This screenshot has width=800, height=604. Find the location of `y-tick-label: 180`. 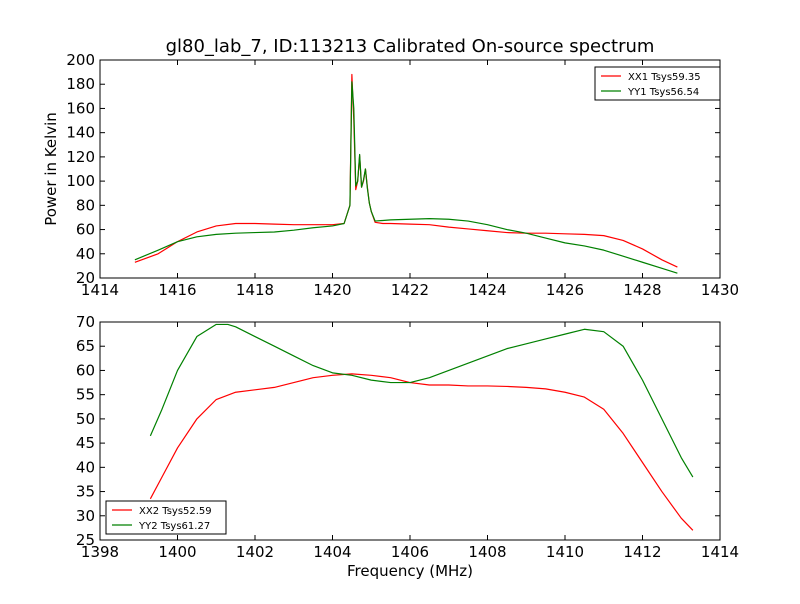

y-tick-label: 180 is located at coordinates (80, 84).